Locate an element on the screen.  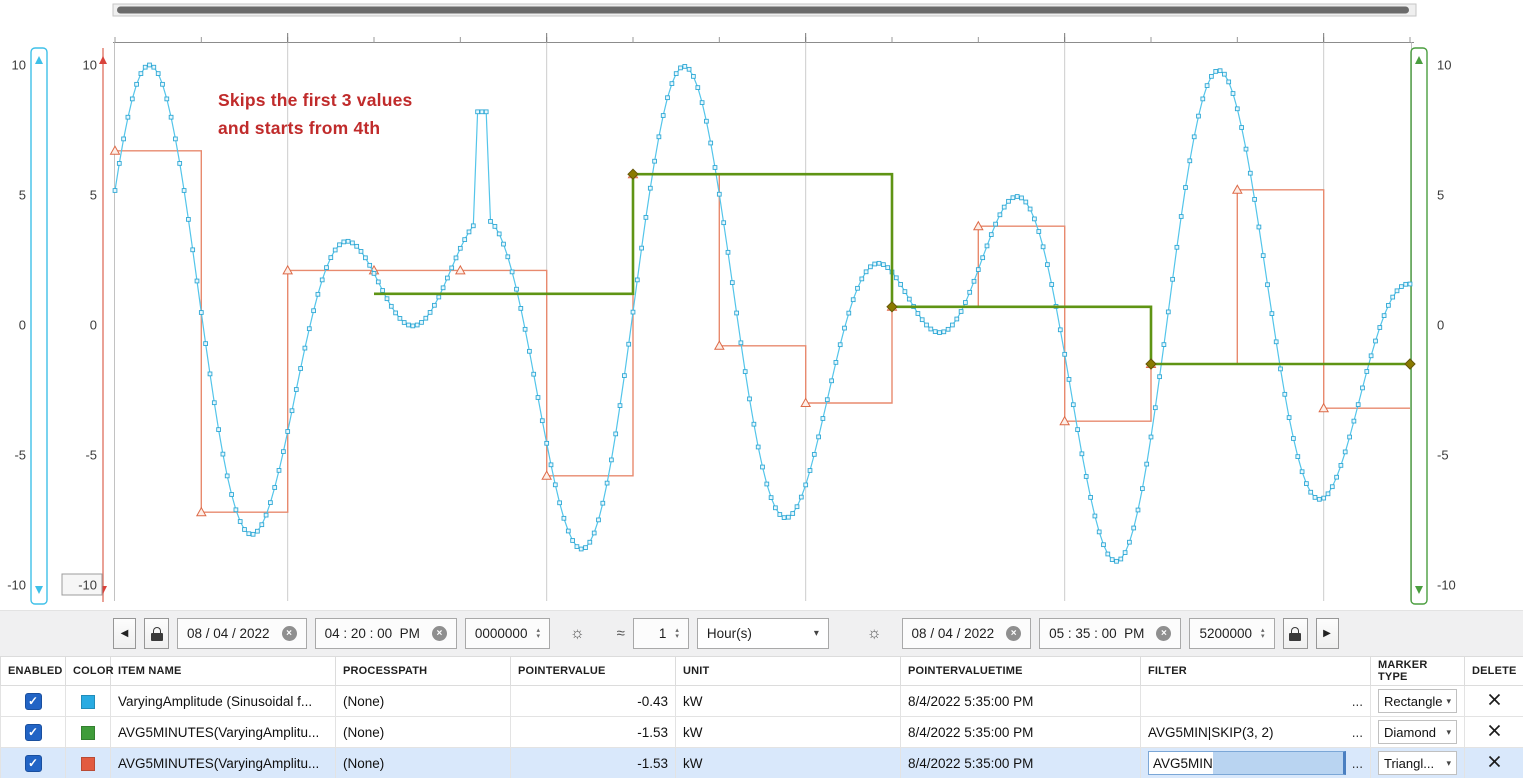
filter-input is located at coordinates (1247, 763).